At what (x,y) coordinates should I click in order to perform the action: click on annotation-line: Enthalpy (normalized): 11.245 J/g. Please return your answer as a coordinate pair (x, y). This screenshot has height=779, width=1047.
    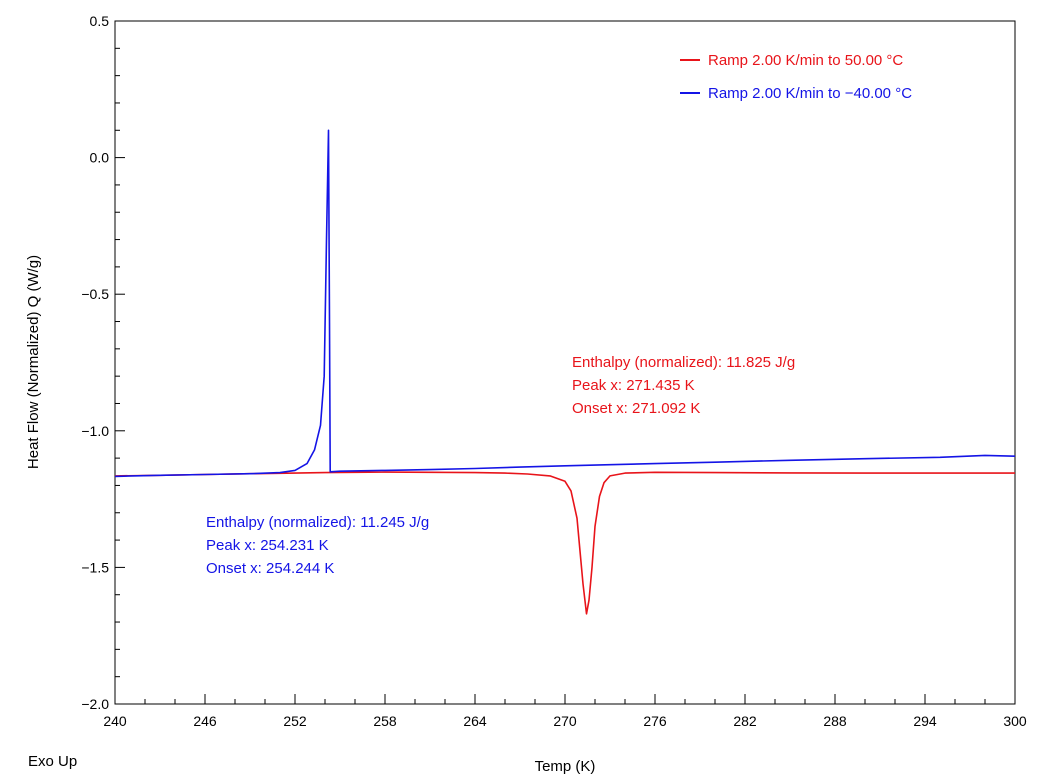
    Looking at the image, I should click on (317, 522).